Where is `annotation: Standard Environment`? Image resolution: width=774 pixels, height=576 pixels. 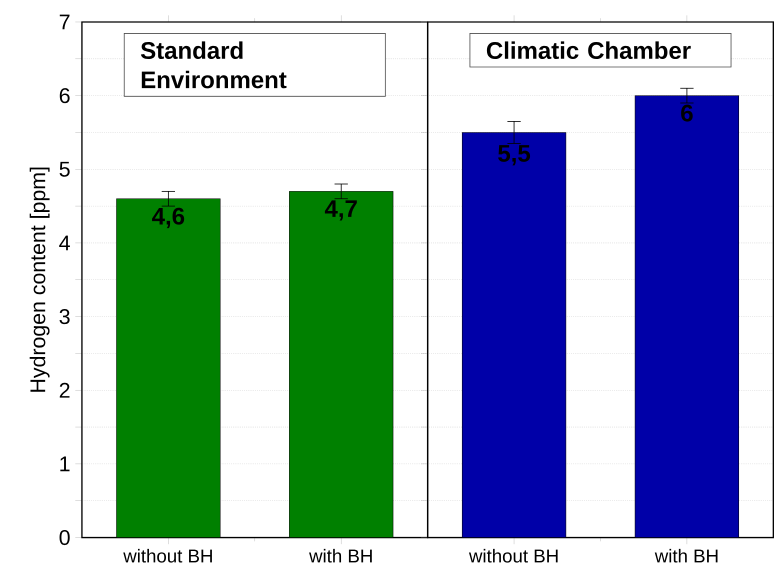
annotation: Standard Environment is located at coordinates (213, 65).